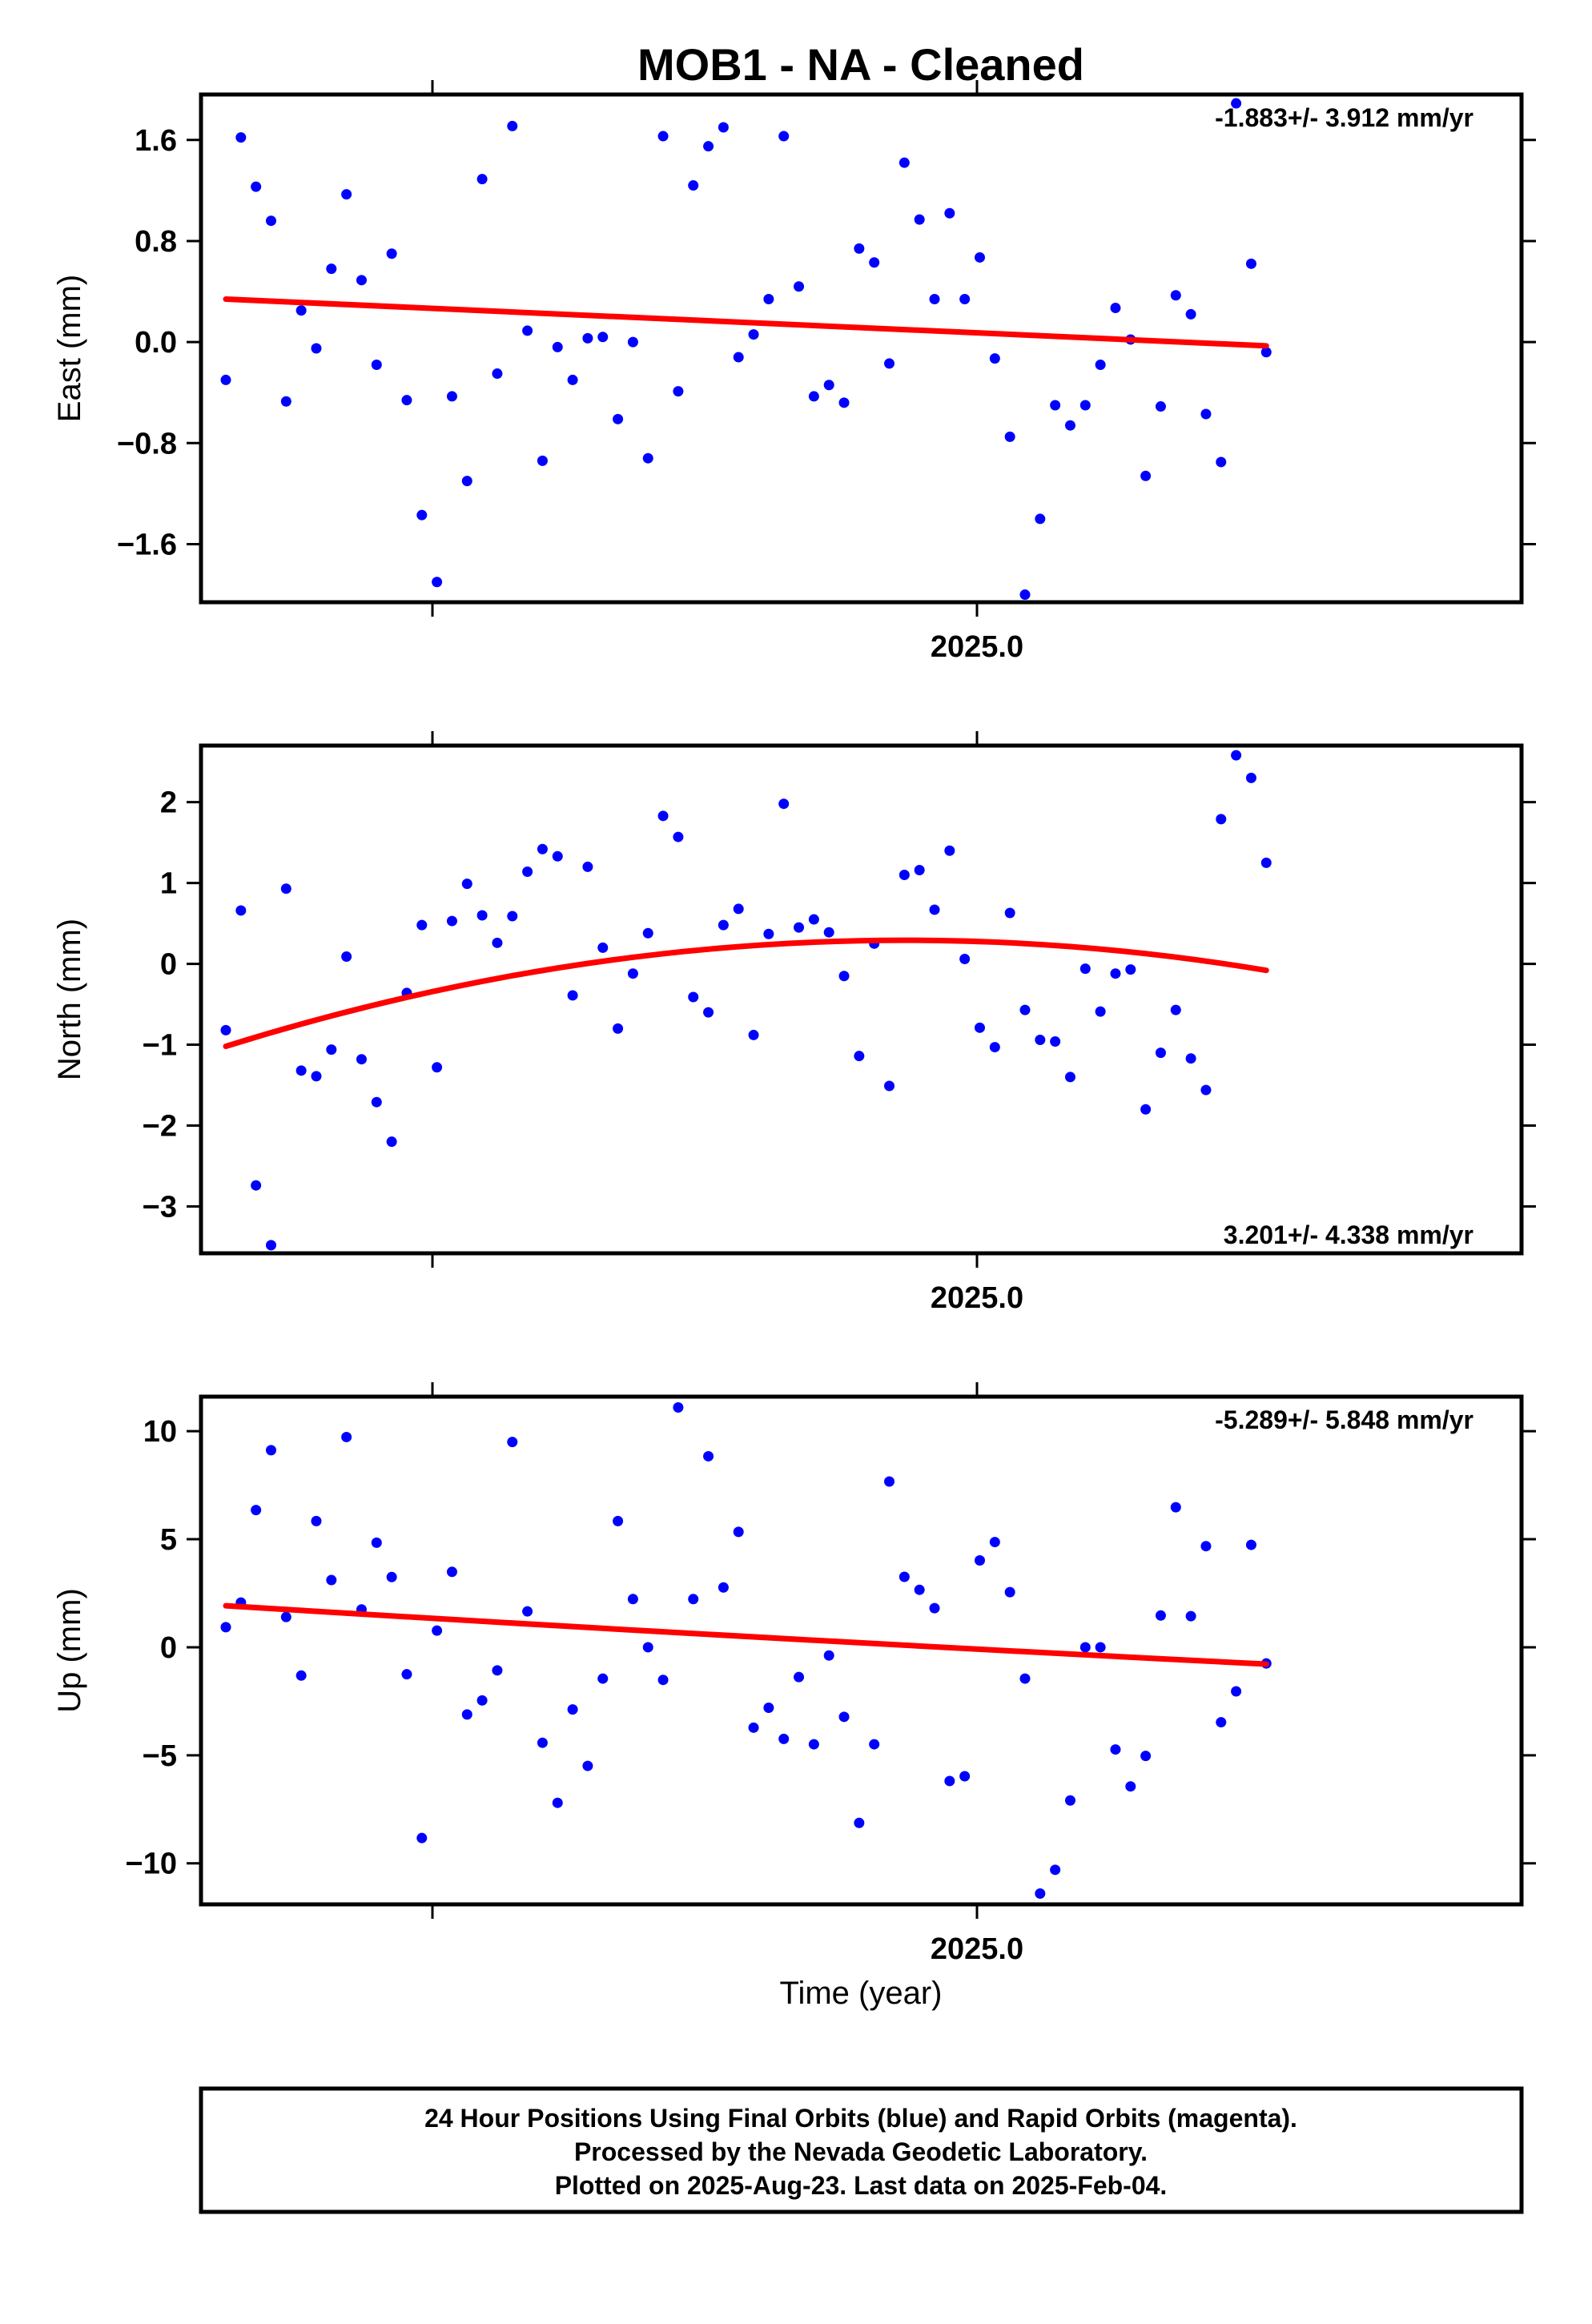  Describe the element at coordinates (860, 64) in the screenshot. I see `chart-title: MOB1 - NA - Cleaned` at that location.